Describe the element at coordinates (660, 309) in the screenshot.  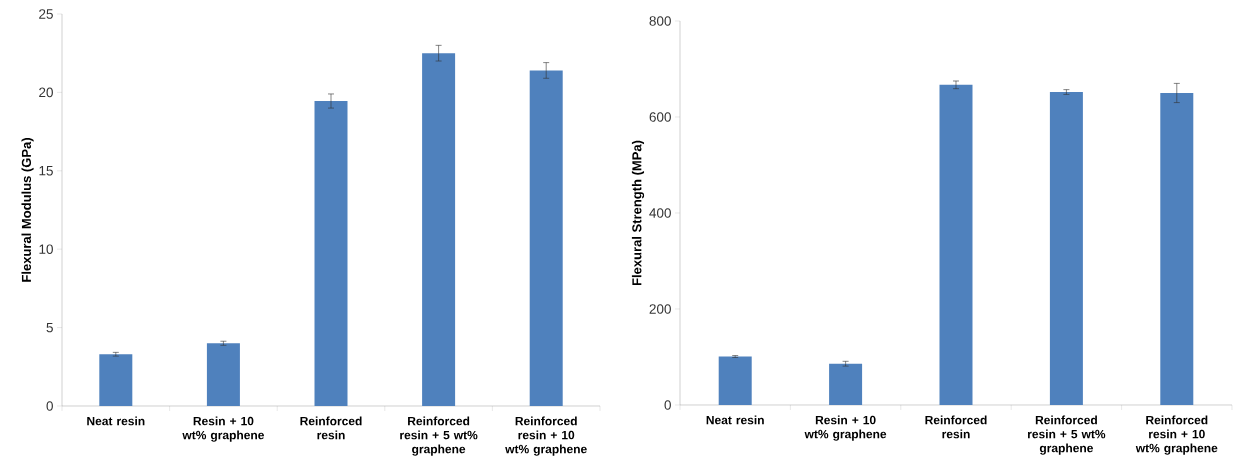
I see `y-tick-label: 200` at that location.